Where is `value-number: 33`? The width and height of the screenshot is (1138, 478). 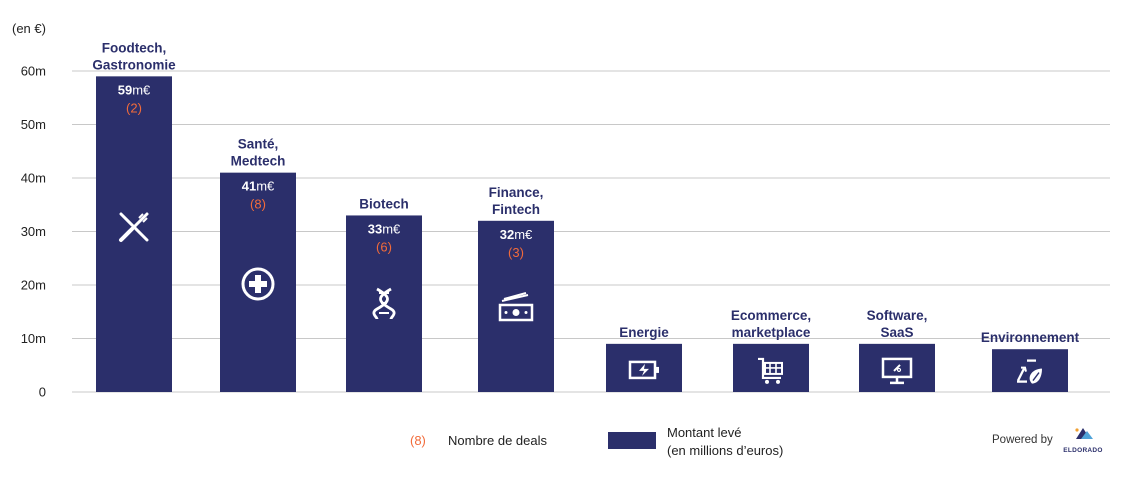 value-number: 33 is located at coordinates (375, 228).